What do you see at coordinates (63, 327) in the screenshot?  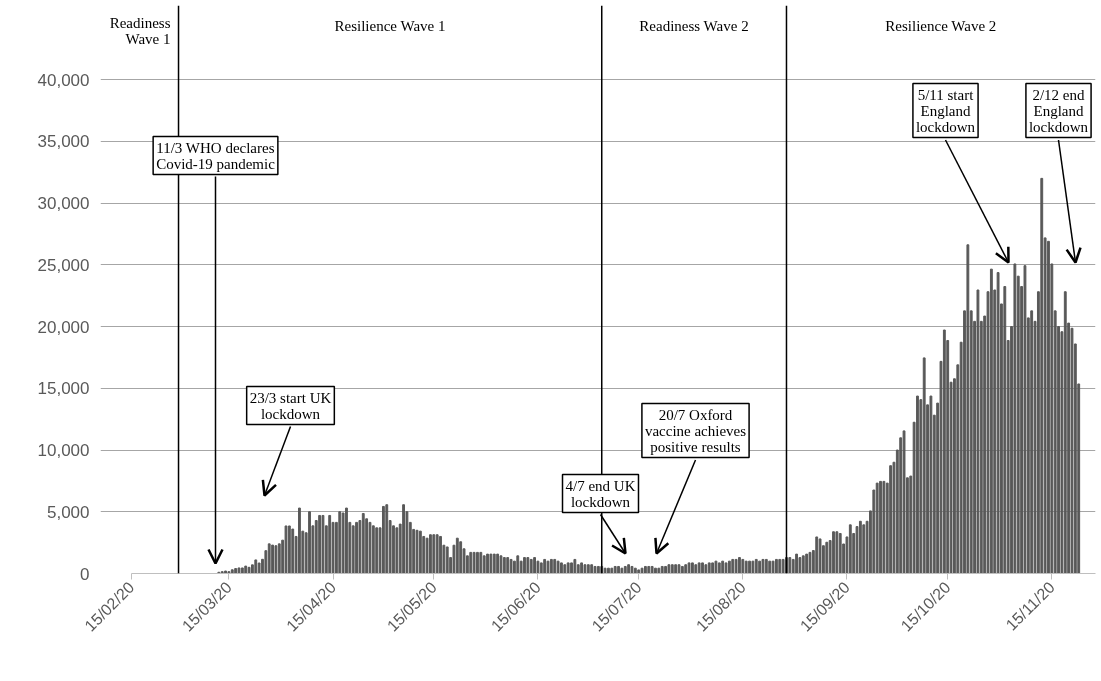 I see `y-tick-label: 20,000` at bounding box center [63, 327].